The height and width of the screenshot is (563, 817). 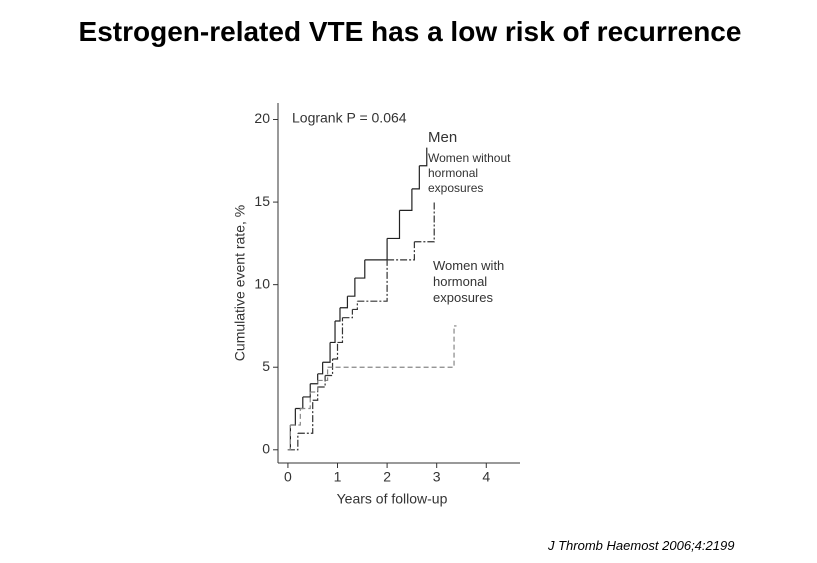 I want to click on annotation: Logrank P = 0.064, so click(x=349, y=118).